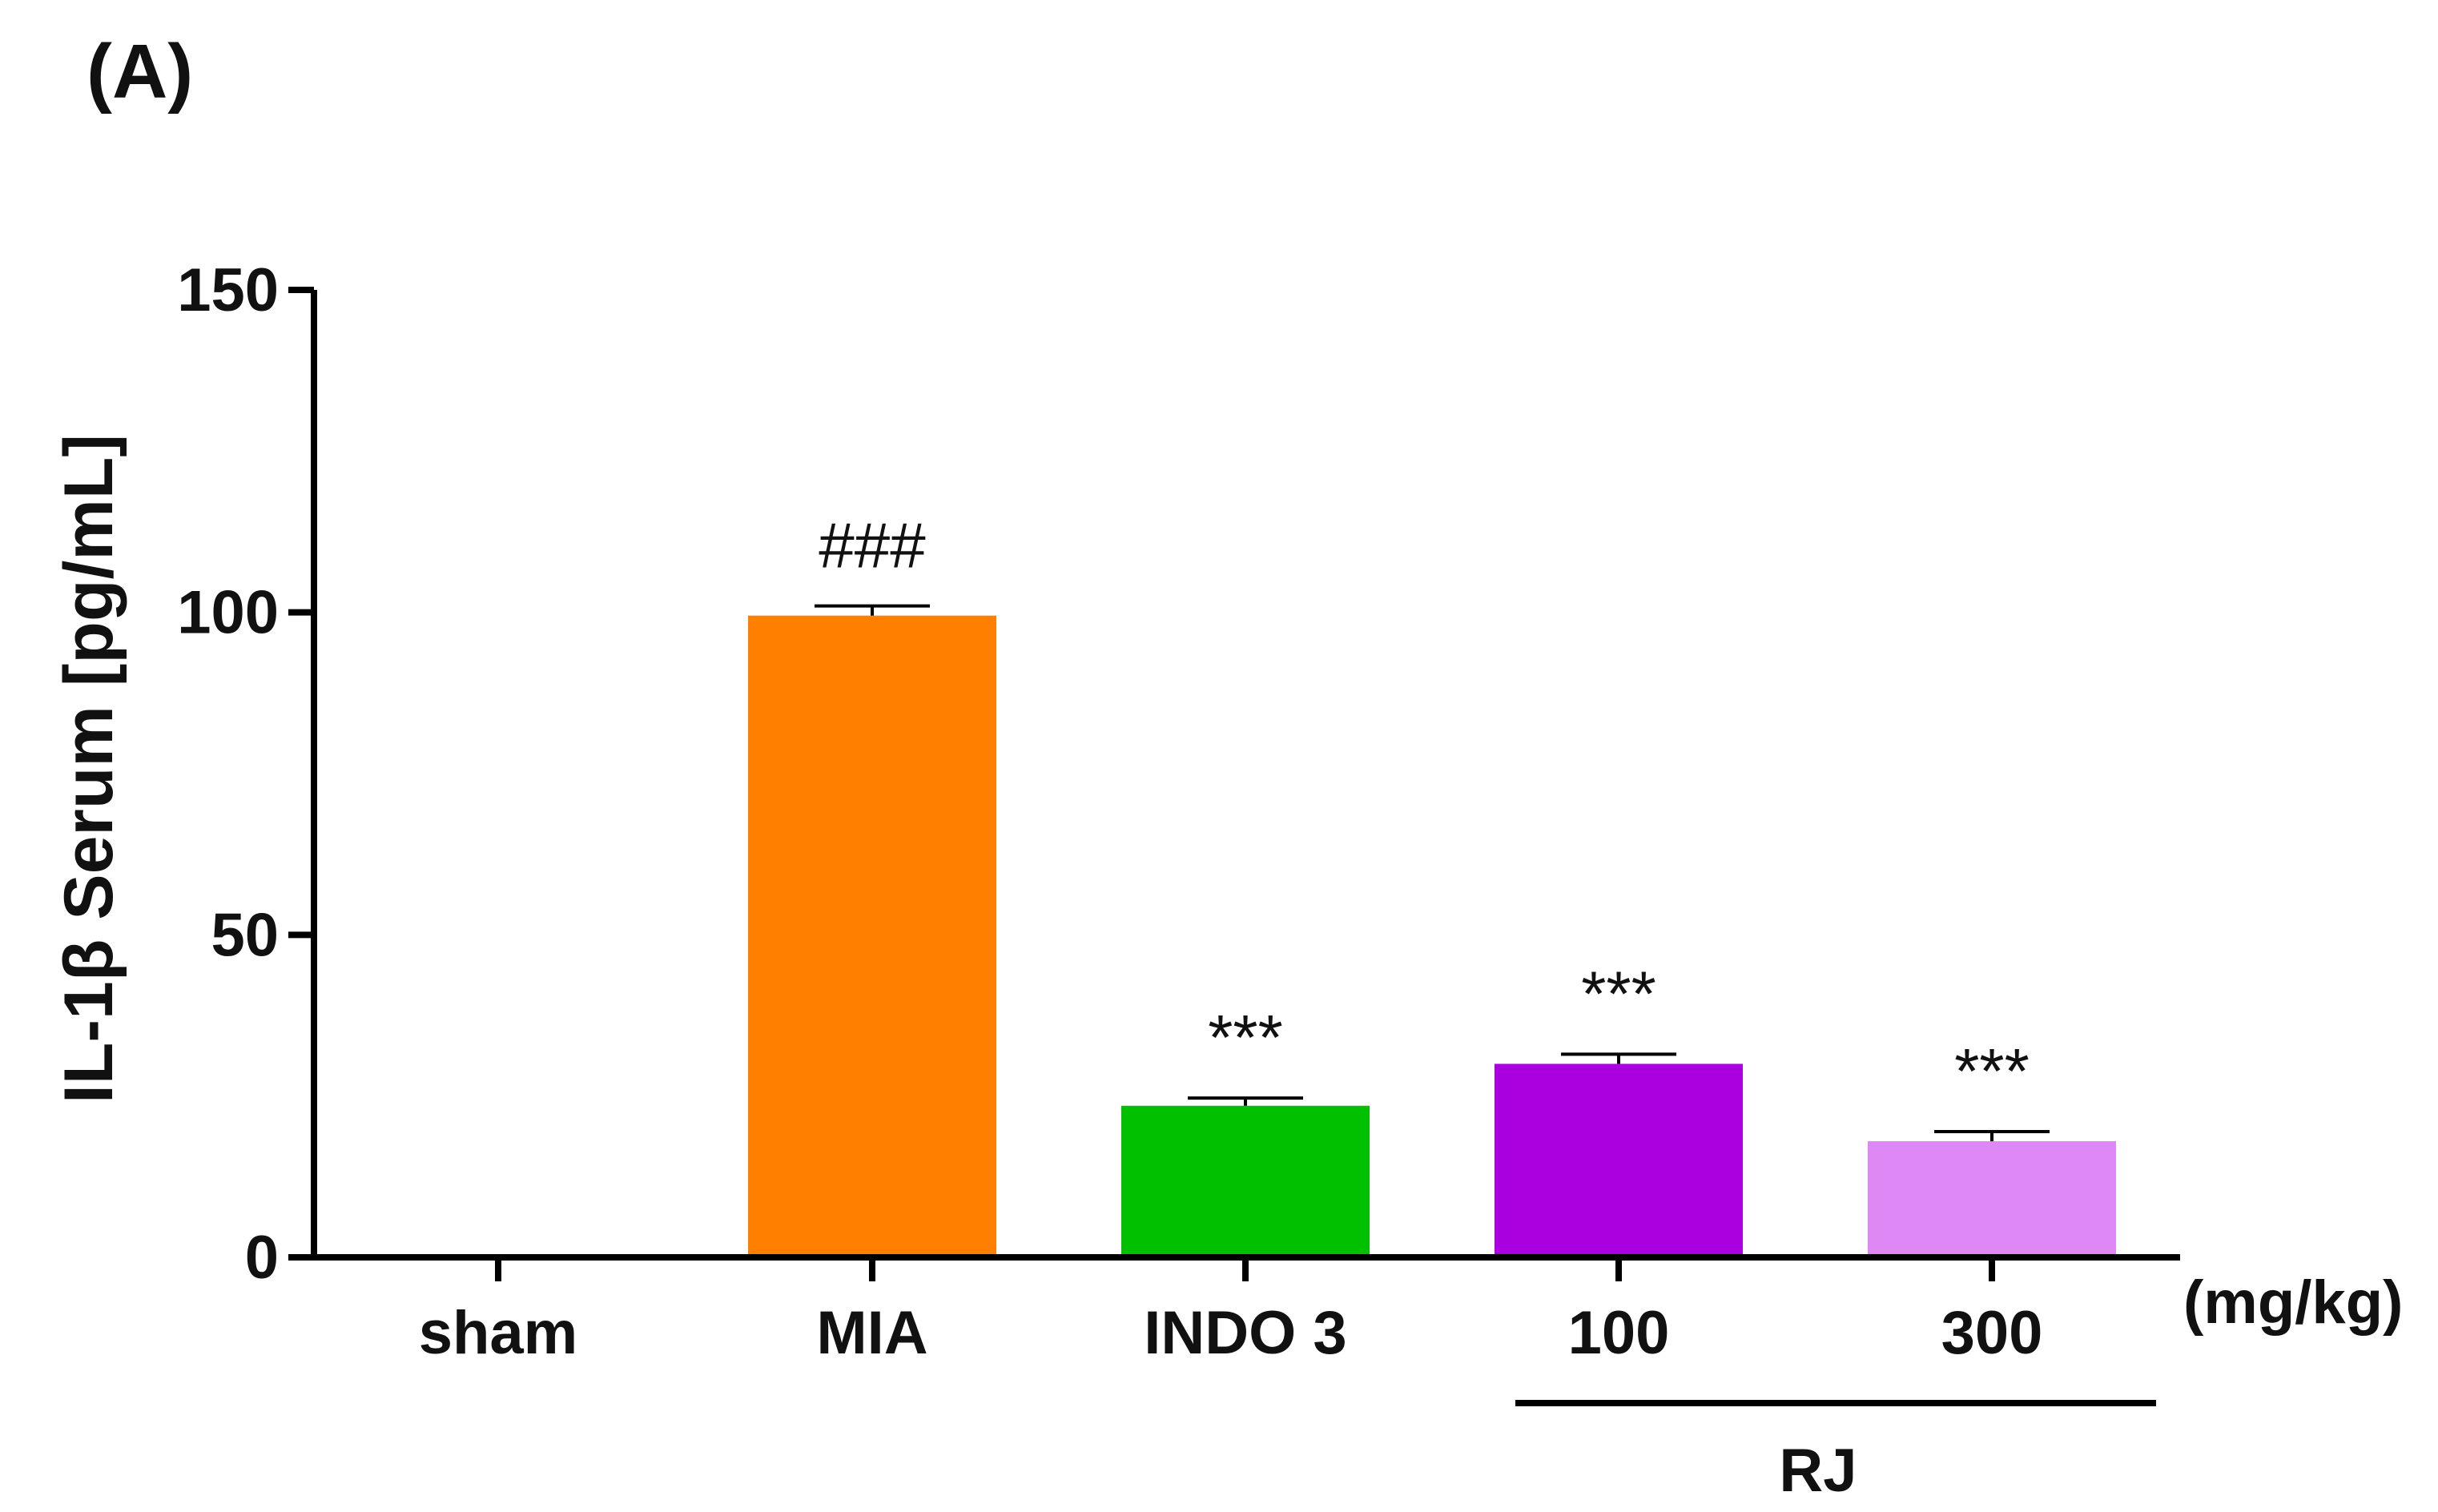  What do you see at coordinates (228, 290) in the screenshot?
I see `y-tick-label: 150` at bounding box center [228, 290].